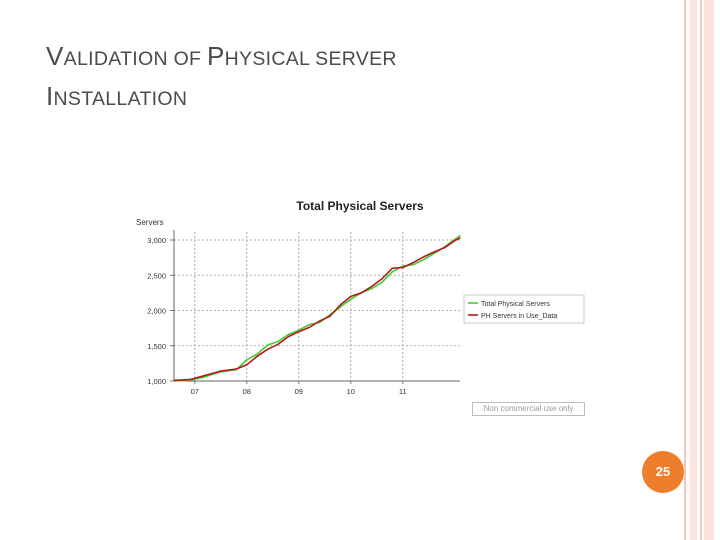  I want to click on x-tick-label-0: 07, so click(195, 391).